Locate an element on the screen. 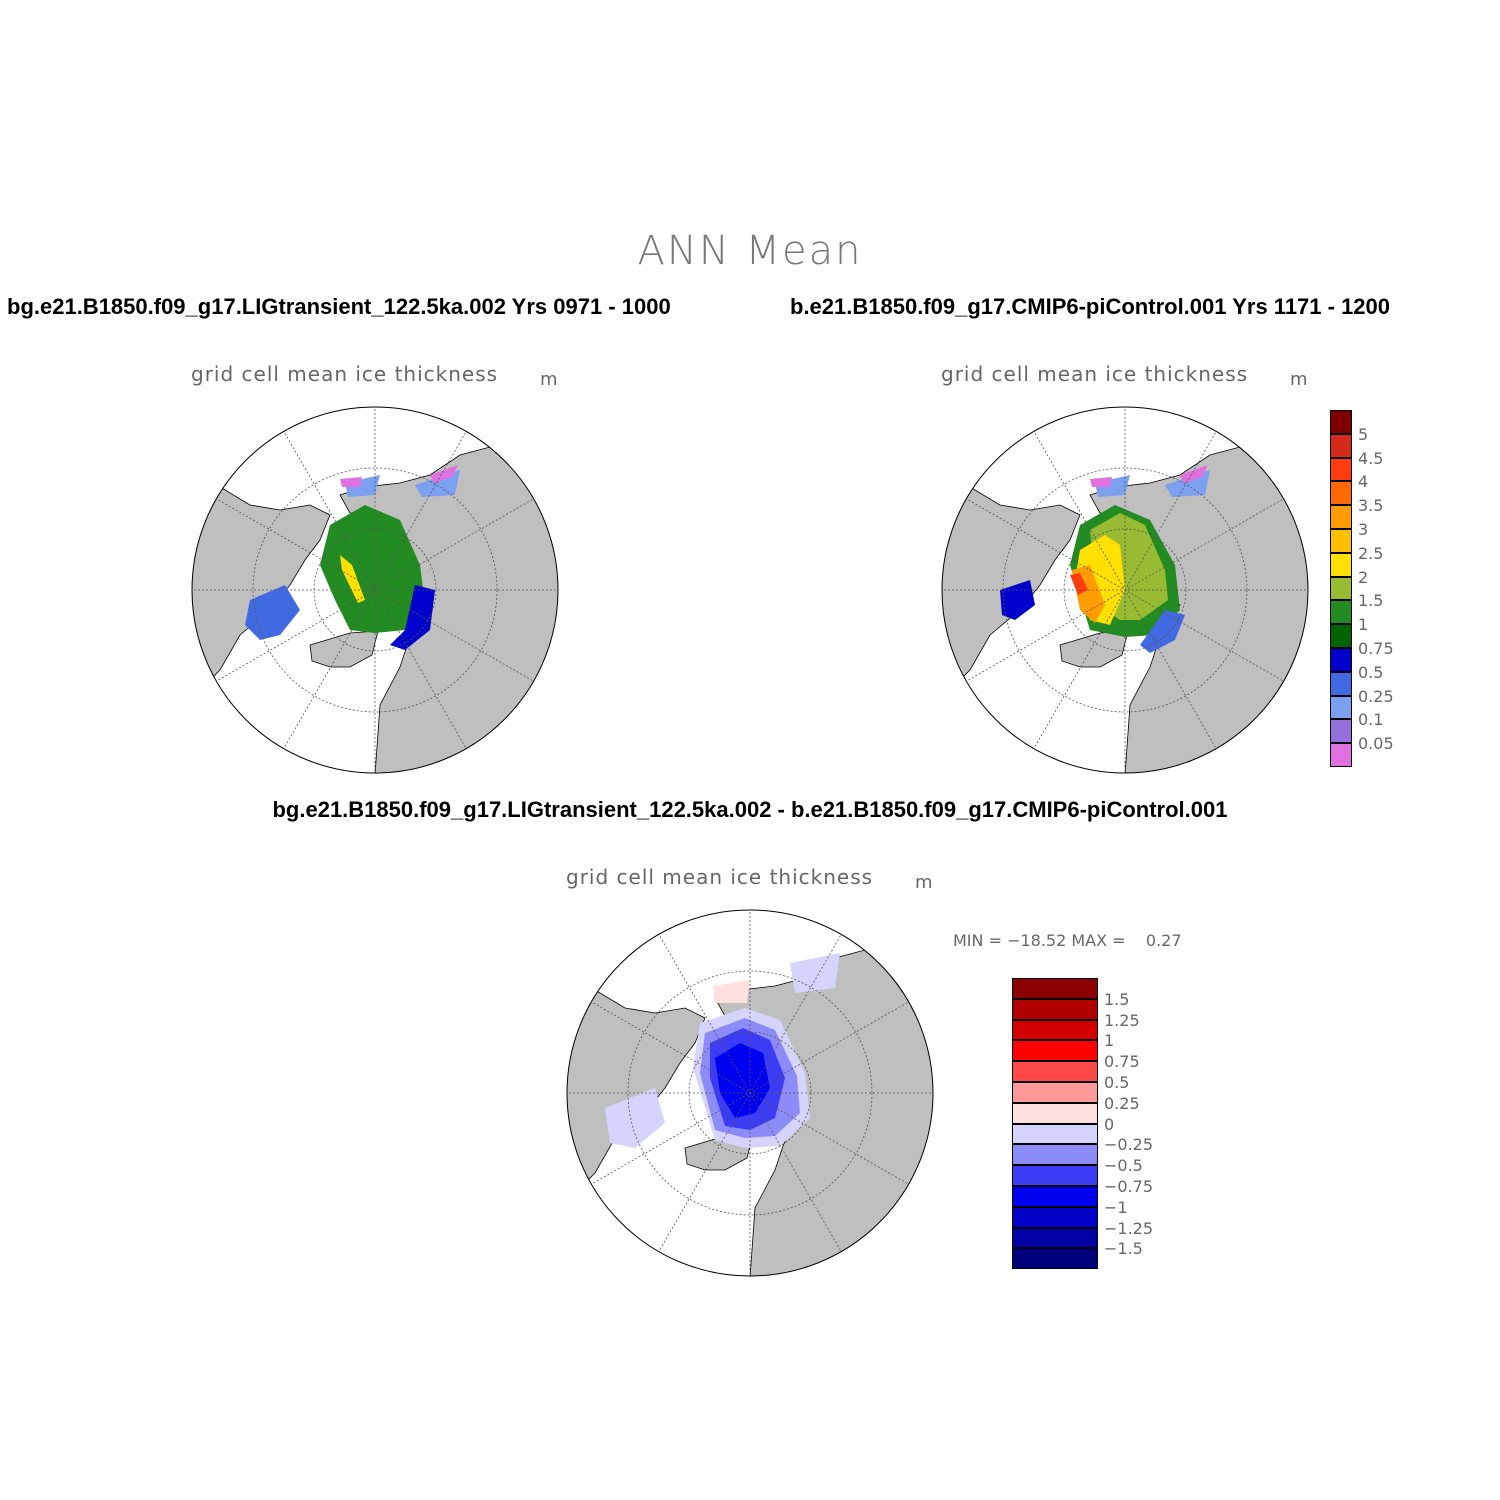 This screenshot has width=1500, height=1500. difference-colorbar-label: 0.5 is located at coordinates (1117, 1082).